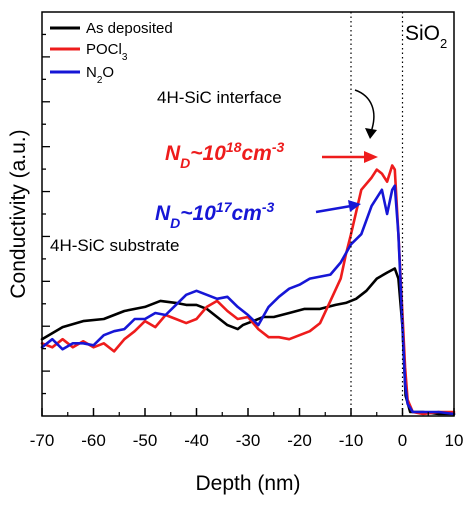 This screenshot has height=506, width=474. Describe the element at coordinates (377, 214) in the screenshot. I see `reference-lines` at that location.